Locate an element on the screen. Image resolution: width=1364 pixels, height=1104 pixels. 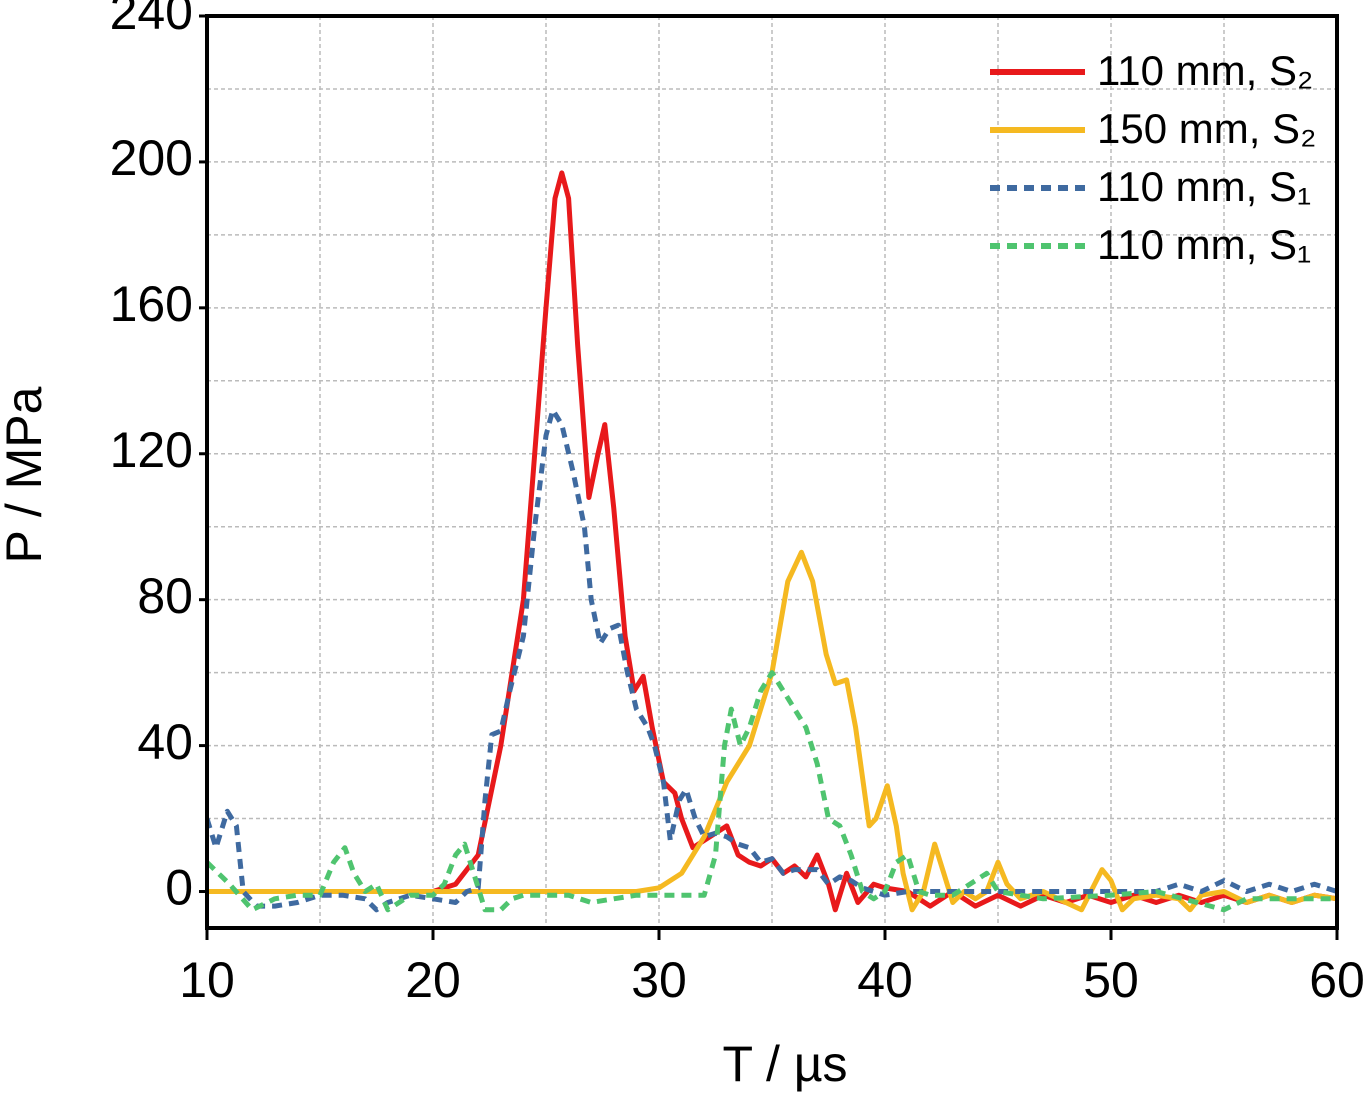
x-tick-label: 50 is located at coordinates (1111, 980).